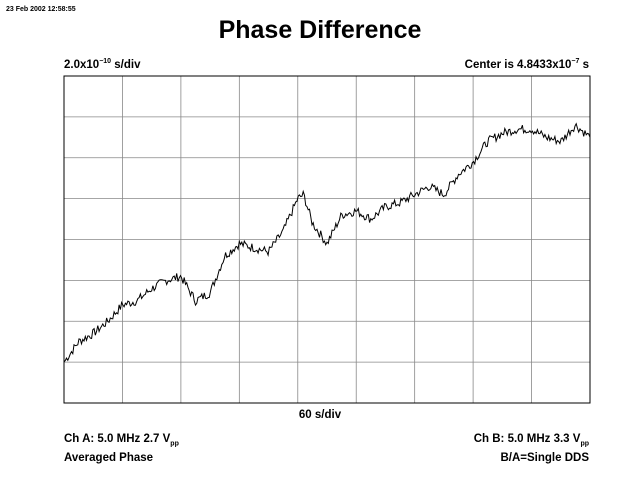 The width and height of the screenshot is (640, 480). What do you see at coordinates (126, 64) in the screenshot?
I see `vertical-scale-unit: s/div` at bounding box center [126, 64].